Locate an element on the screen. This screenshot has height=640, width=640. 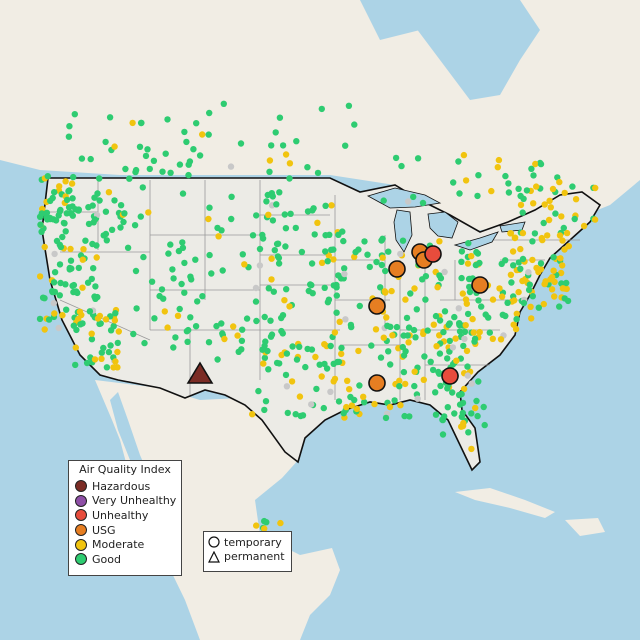
legend-label: Very Unhealthy is located at coordinates (134, 501).